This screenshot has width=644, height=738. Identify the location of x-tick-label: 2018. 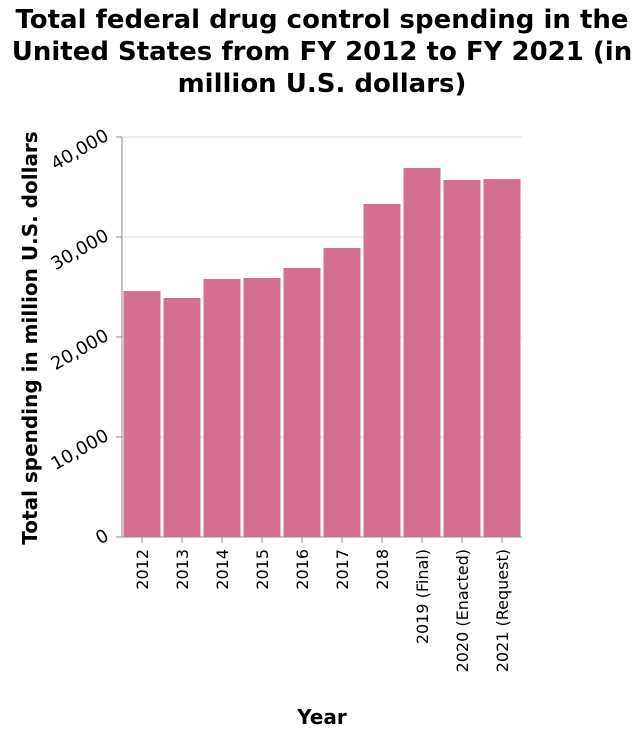
(382, 569).